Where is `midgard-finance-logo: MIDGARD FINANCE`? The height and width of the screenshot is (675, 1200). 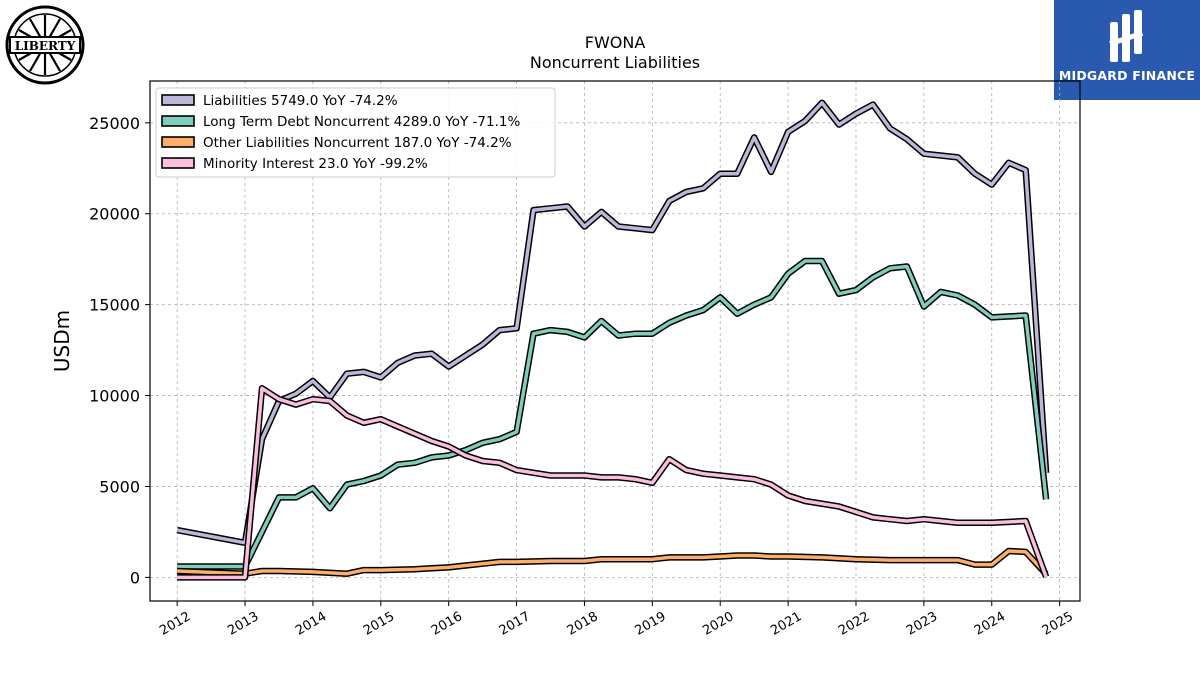
midgard-finance-logo: MIDGARD FINANCE is located at coordinates (1127, 50).